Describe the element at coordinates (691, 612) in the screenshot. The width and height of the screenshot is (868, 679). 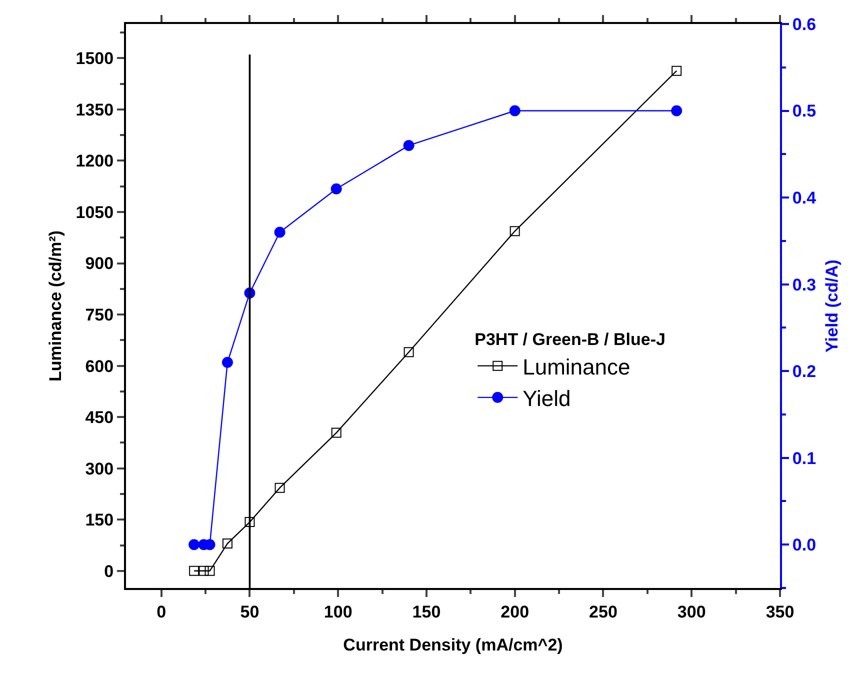
I see `x-tick-label: 300` at that location.